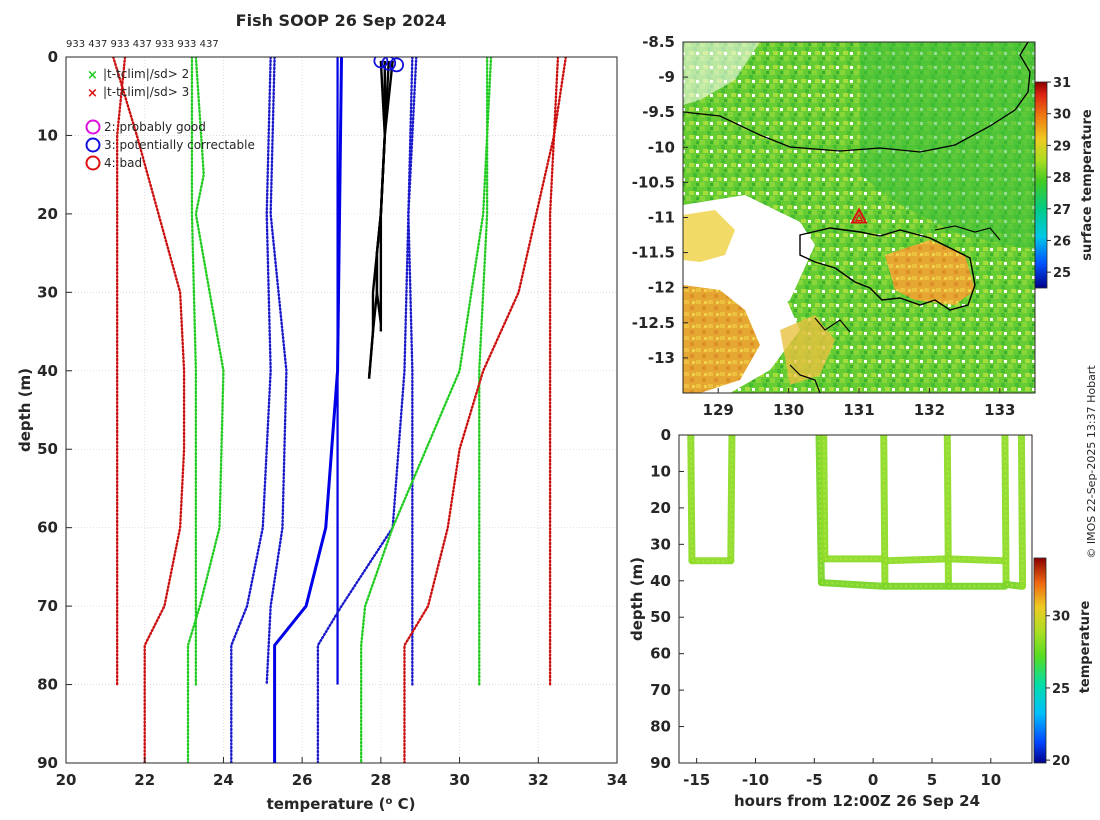 This screenshot has height=820, width=1100. I want to click on profile-ytick-label: 60, so click(47, 528).